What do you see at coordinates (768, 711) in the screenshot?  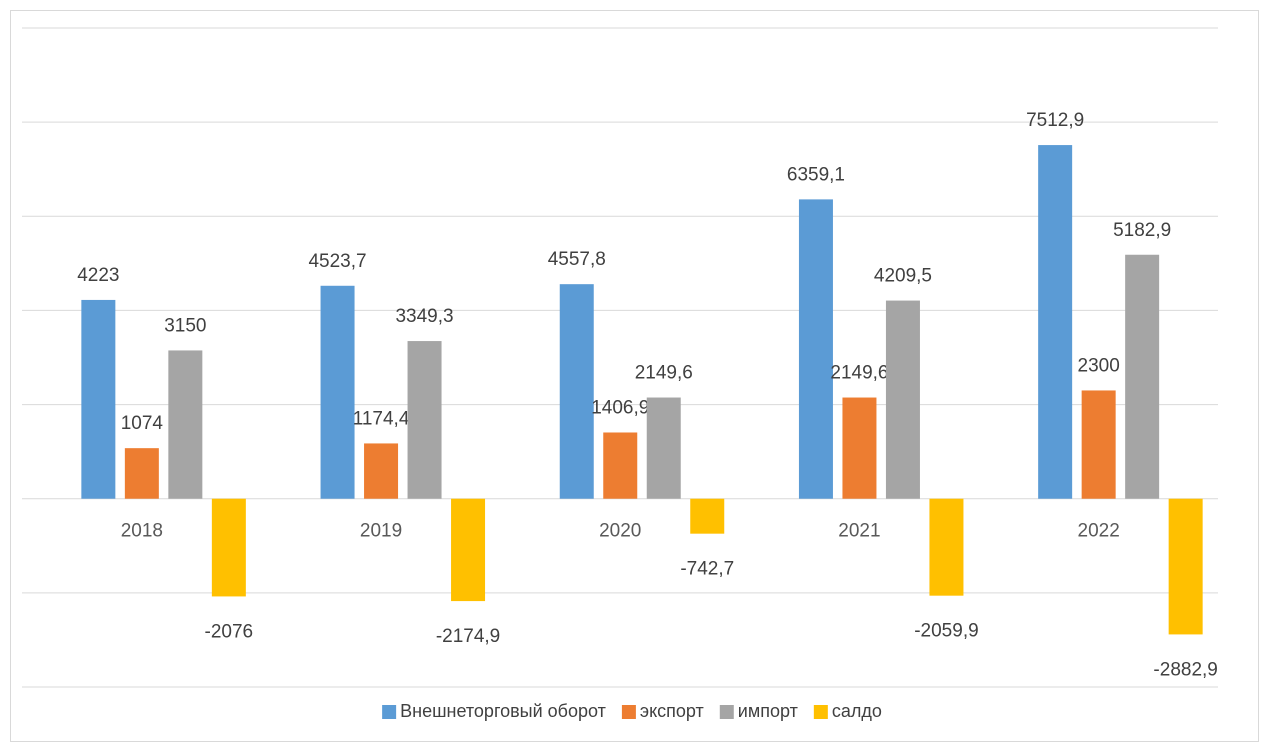 I see `legend-label: импорт` at bounding box center [768, 711].